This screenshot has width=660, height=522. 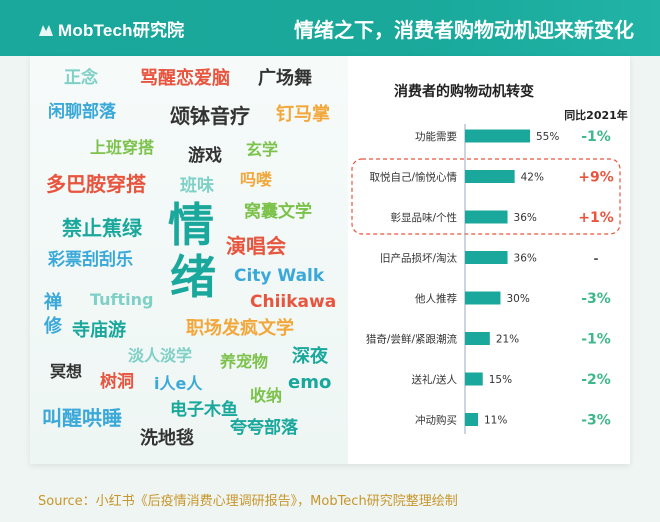 What do you see at coordinates (266, 395) in the screenshot?
I see `cloud-word: 收纳` at bounding box center [266, 395].